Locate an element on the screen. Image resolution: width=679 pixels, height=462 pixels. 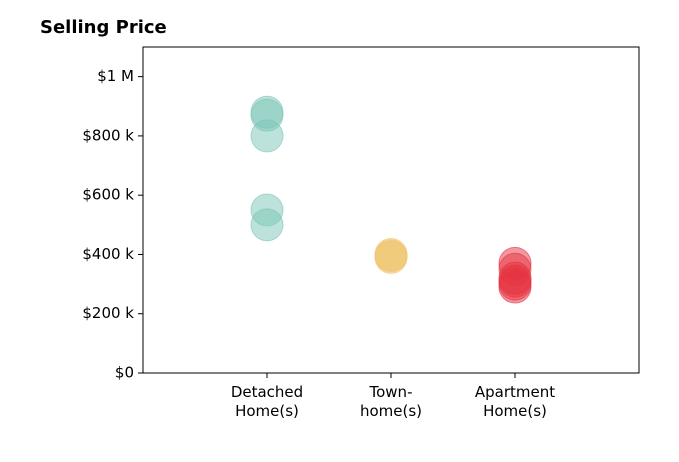
x-tick-label-line: Detached is located at coordinates (267, 392).